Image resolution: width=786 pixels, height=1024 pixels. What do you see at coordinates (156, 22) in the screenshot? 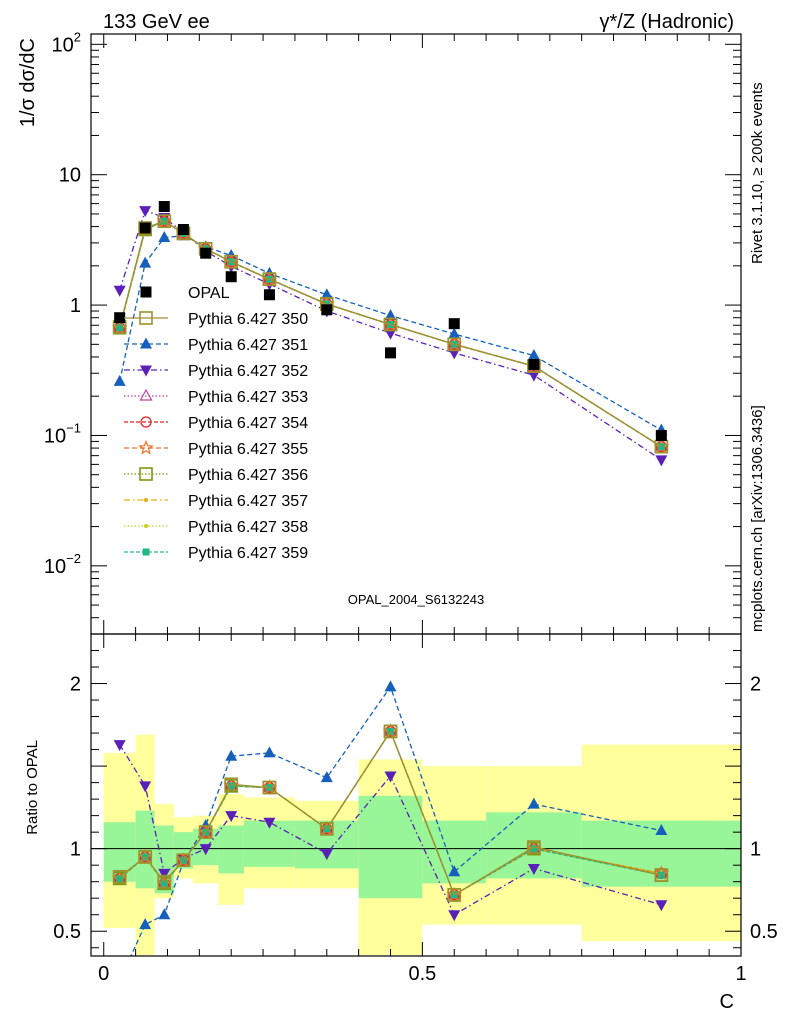
I see `header-left-label: 133 GeV ee` at bounding box center [156, 22].